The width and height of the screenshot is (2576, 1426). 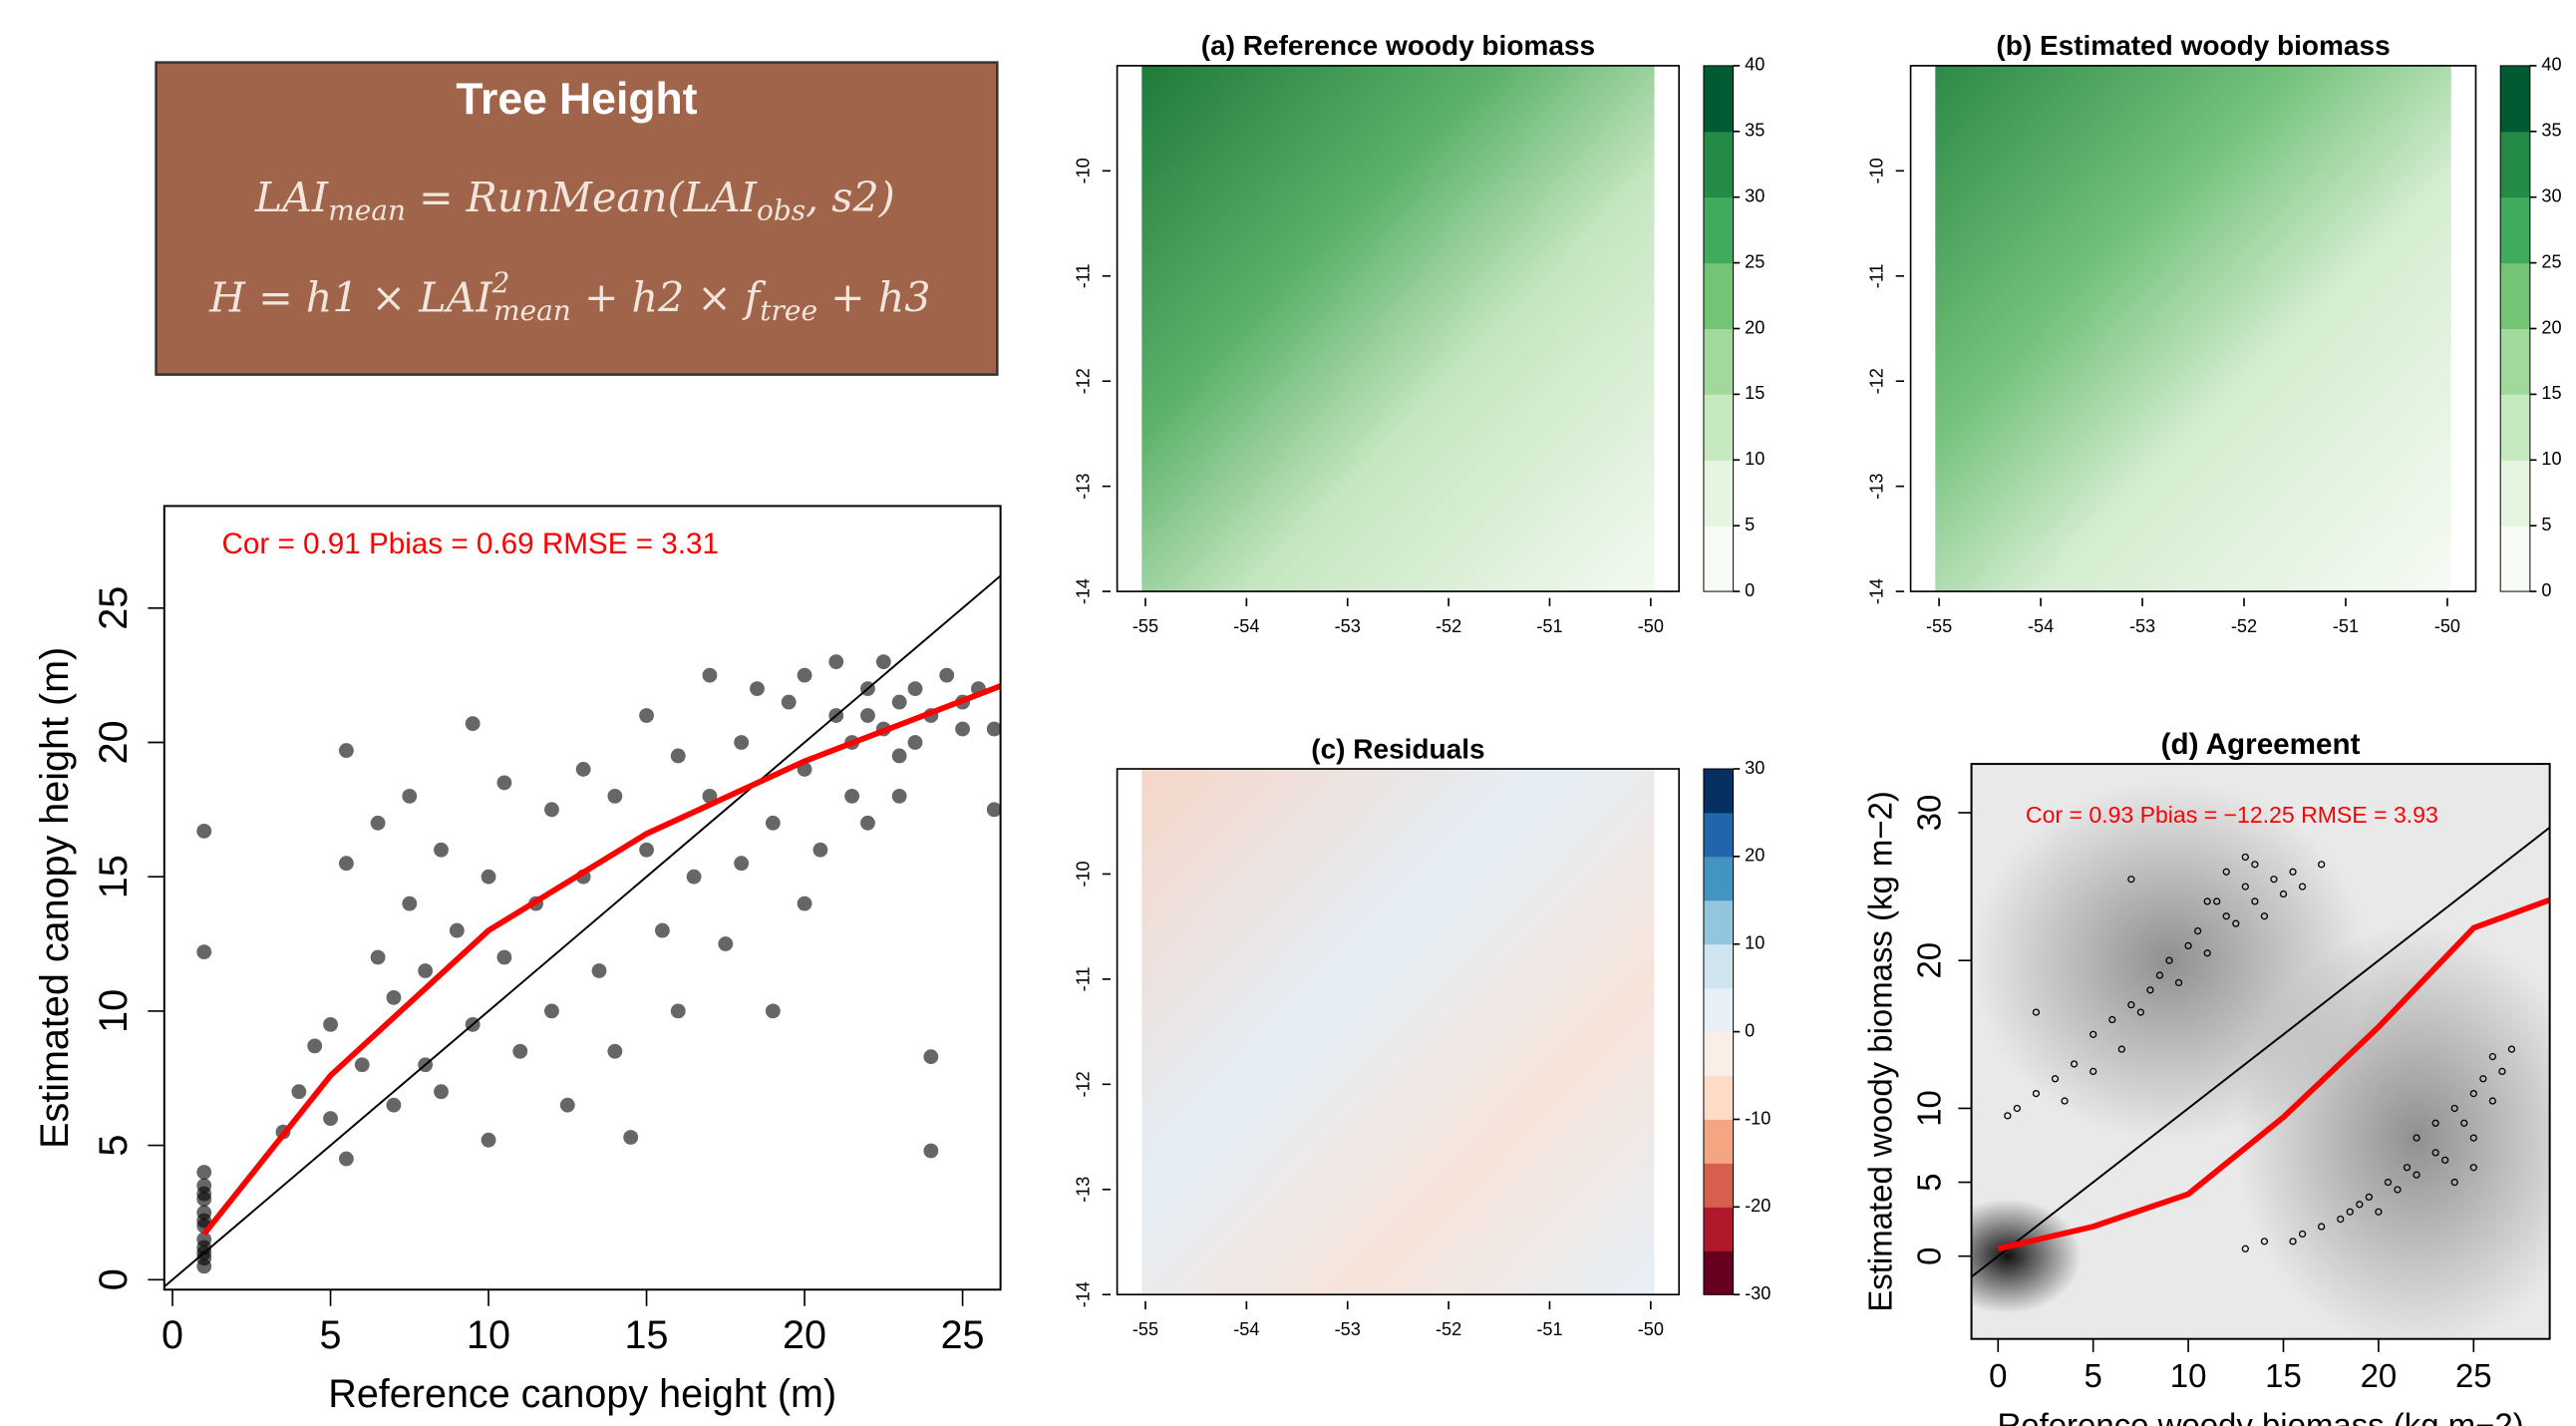 What do you see at coordinates (2473, 1375) in the screenshot?
I see `x-tick-label: 25` at bounding box center [2473, 1375].